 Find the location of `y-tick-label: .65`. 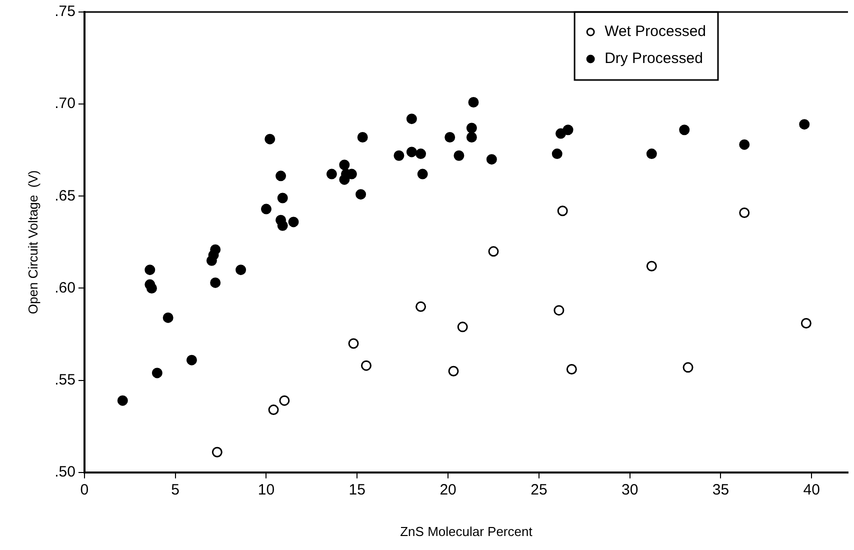

y-tick-label: .65 is located at coordinates (65, 195).